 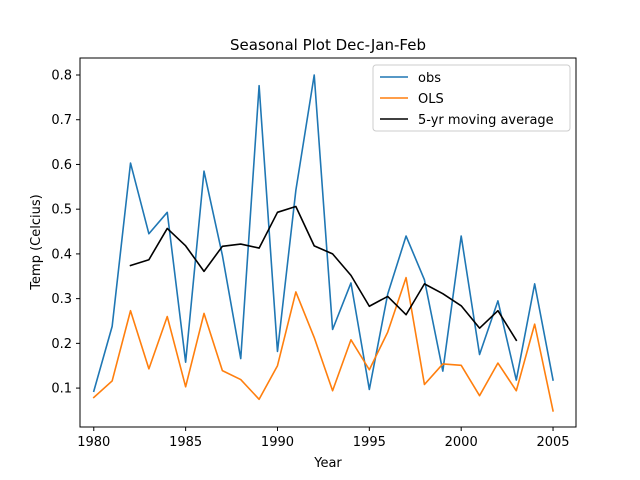 I want to click on x-tick-label: 1985, so click(x=185, y=442).